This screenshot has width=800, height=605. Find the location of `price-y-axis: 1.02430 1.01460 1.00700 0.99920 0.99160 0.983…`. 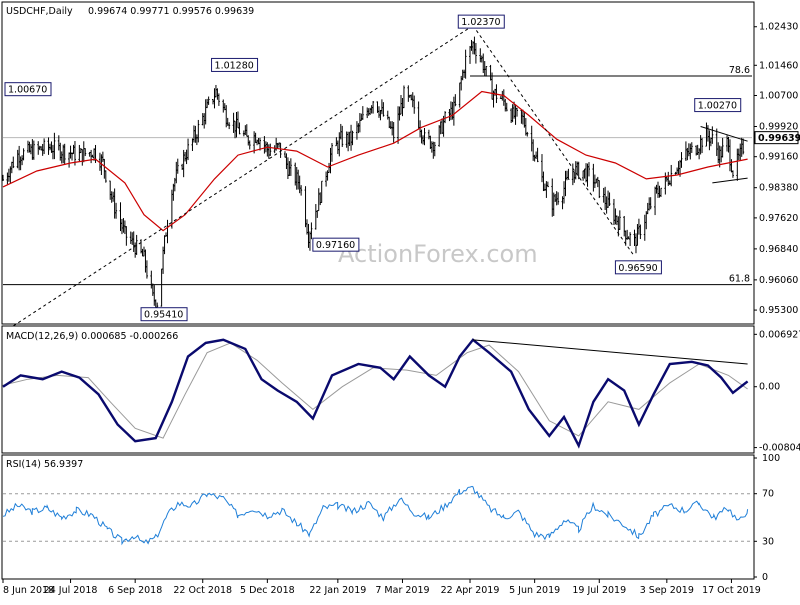

price-y-axis: 1.02430 1.01460 1.00700 0.99920 0.99160 0.983… is located at coordinates (777, 169).